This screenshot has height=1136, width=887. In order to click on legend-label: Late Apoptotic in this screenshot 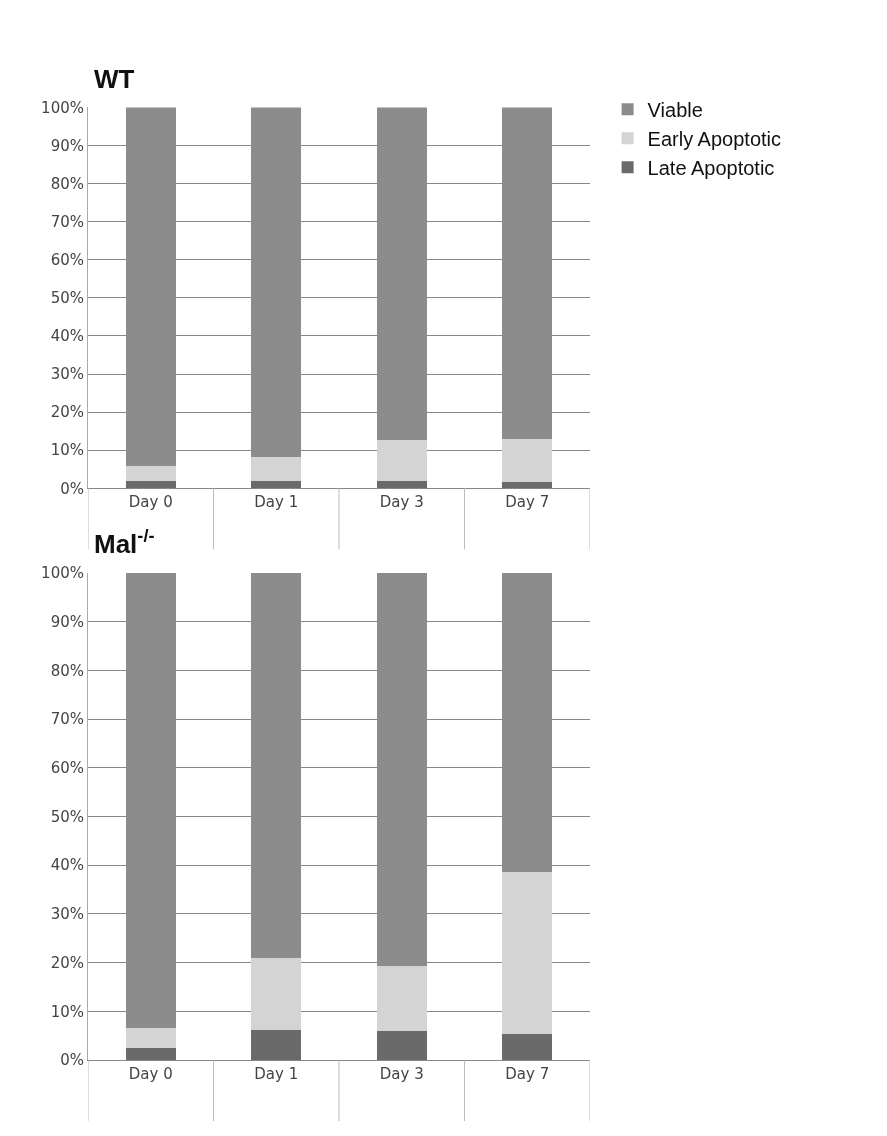, I will do `click(711, 168)`.